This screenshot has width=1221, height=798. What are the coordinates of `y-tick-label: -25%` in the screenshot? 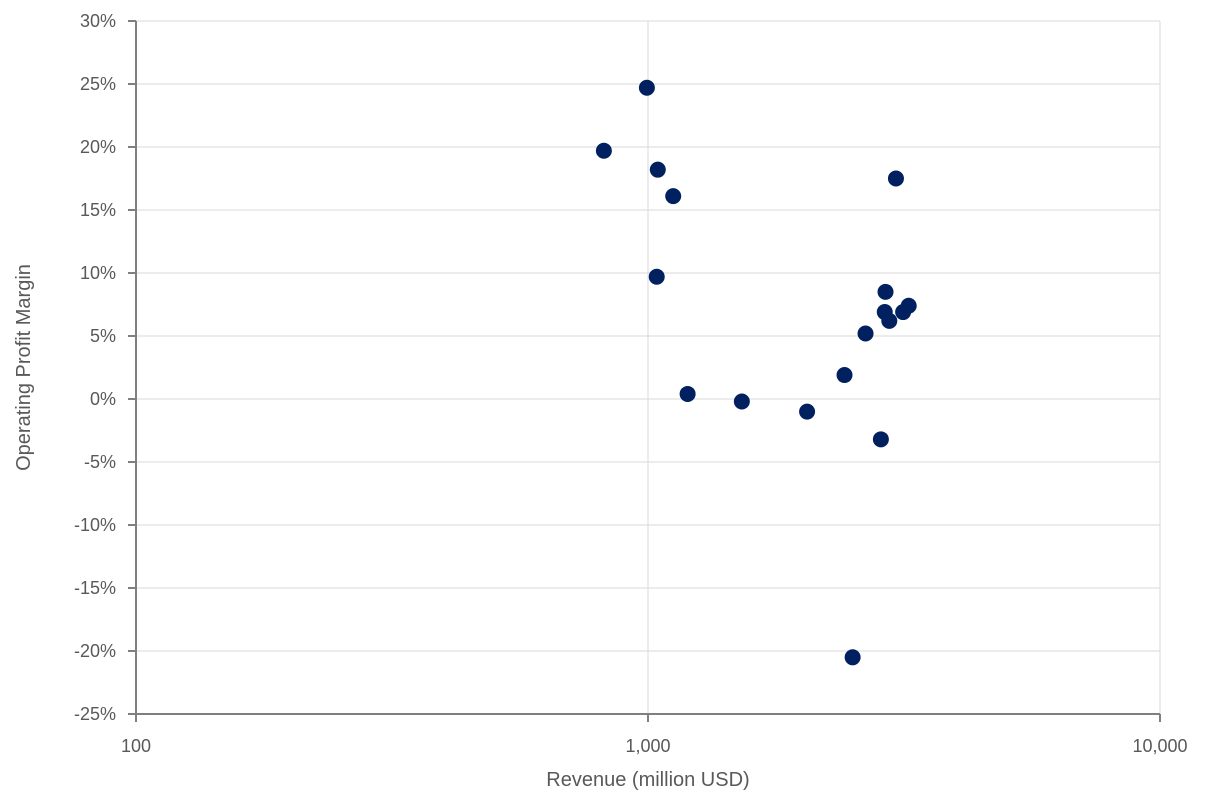 It's located at (95, 714).